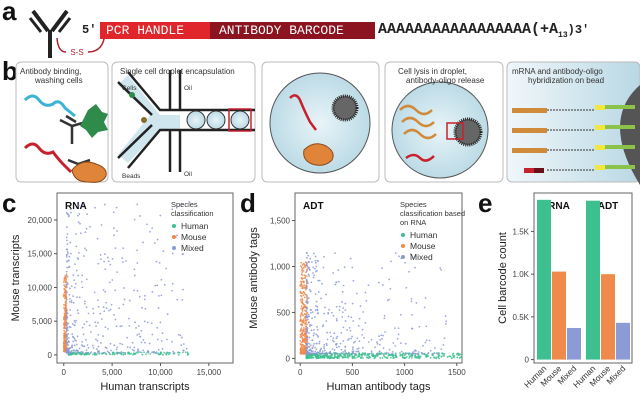  Describe the element at coordinates (432, 71) in the screenshot. I see `step4-line1: Cell lysis in droplet,` at that location.